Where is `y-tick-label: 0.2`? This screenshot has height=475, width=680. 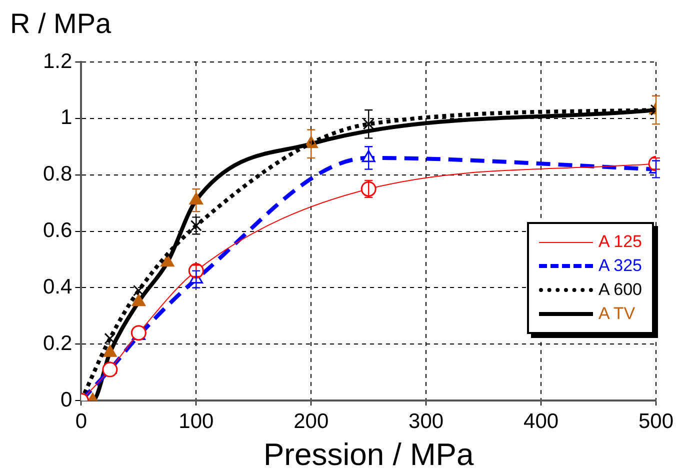
y-tick-label: 0.2 is located at coordinates (57, 343).